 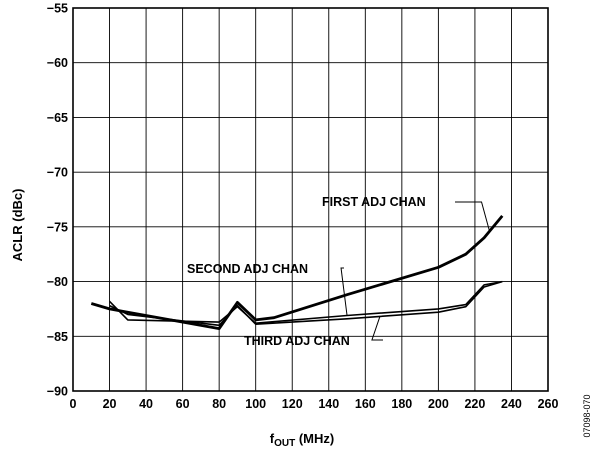 I want to click on y-tick-label: −80, so click(x=57, y=282).